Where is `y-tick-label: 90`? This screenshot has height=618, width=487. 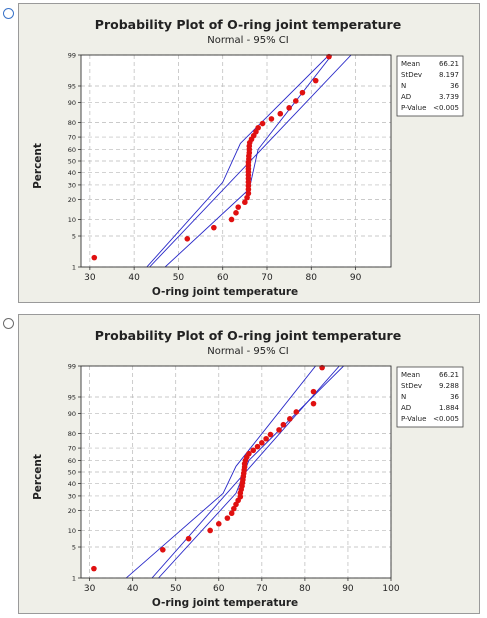 y-tick-label: 90 is located at coordinates (72, 103).